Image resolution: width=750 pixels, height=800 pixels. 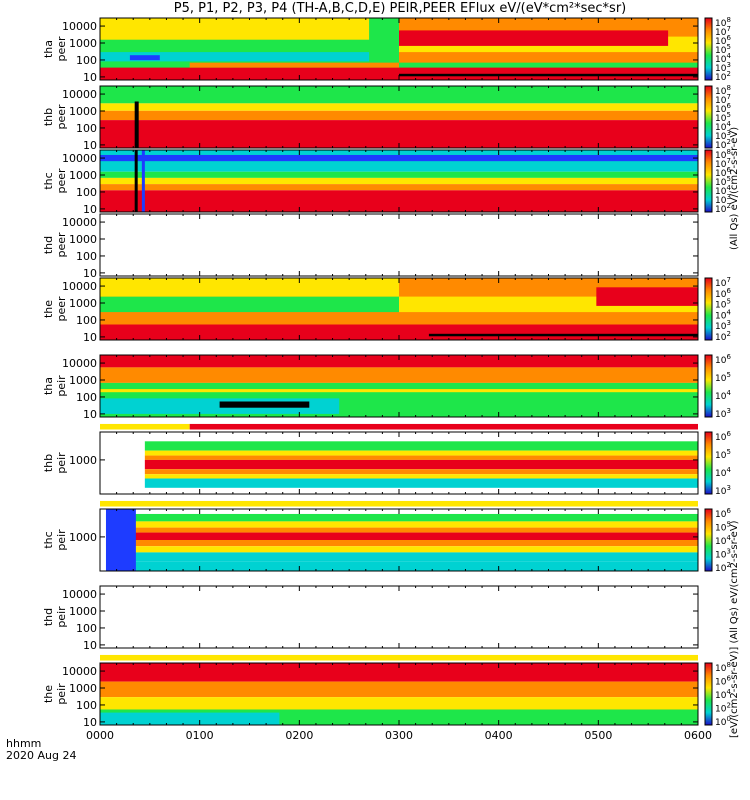 I want to click on x-tick-label: 0400, so click(x=499, y=735).